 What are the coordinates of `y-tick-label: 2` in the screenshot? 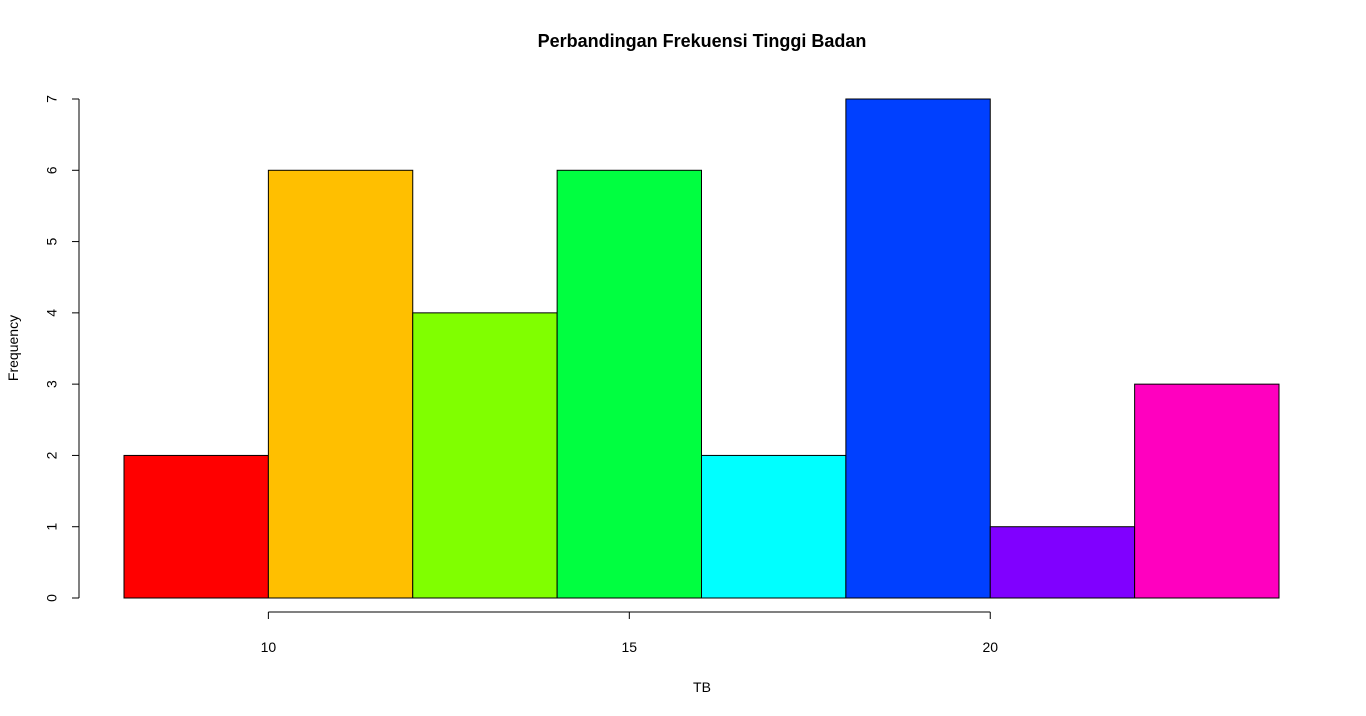 It's located at (52, 455).